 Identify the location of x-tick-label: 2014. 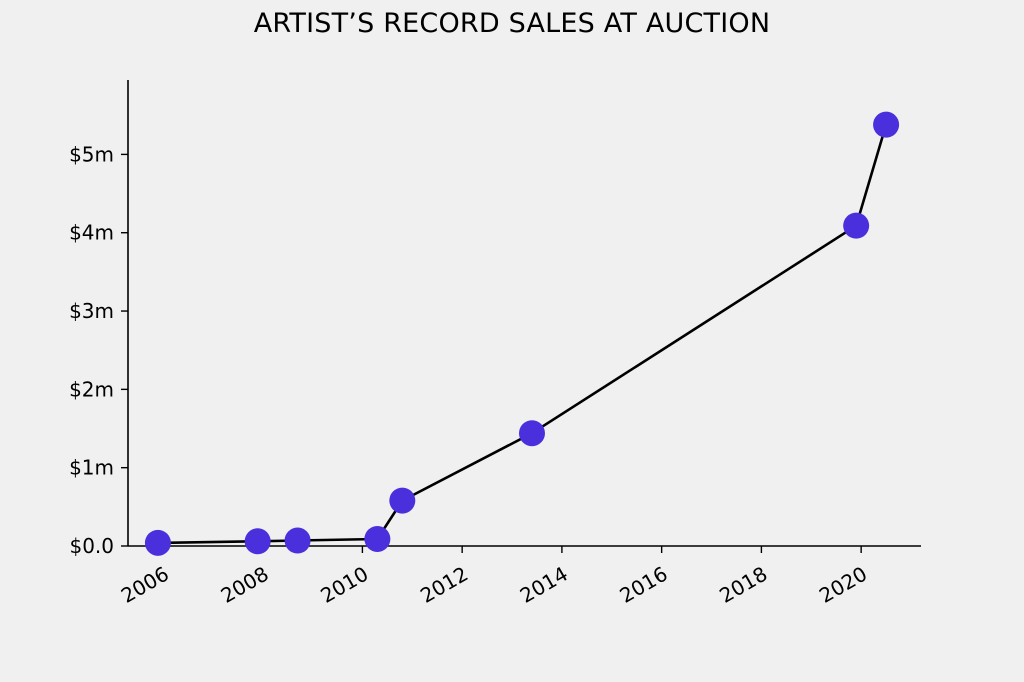
(544, 585).